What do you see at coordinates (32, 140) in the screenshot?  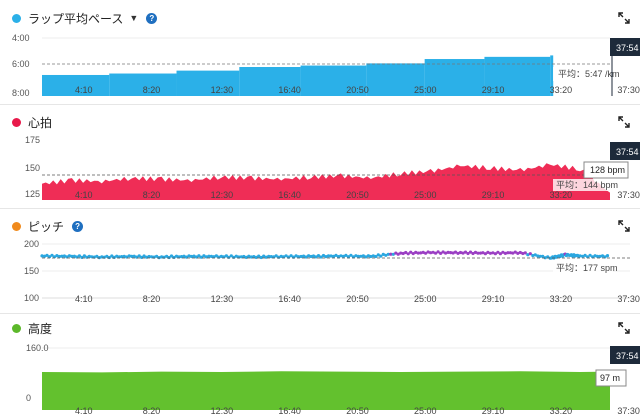 I see `y-tick: 175` at bounding box center [32, 140].